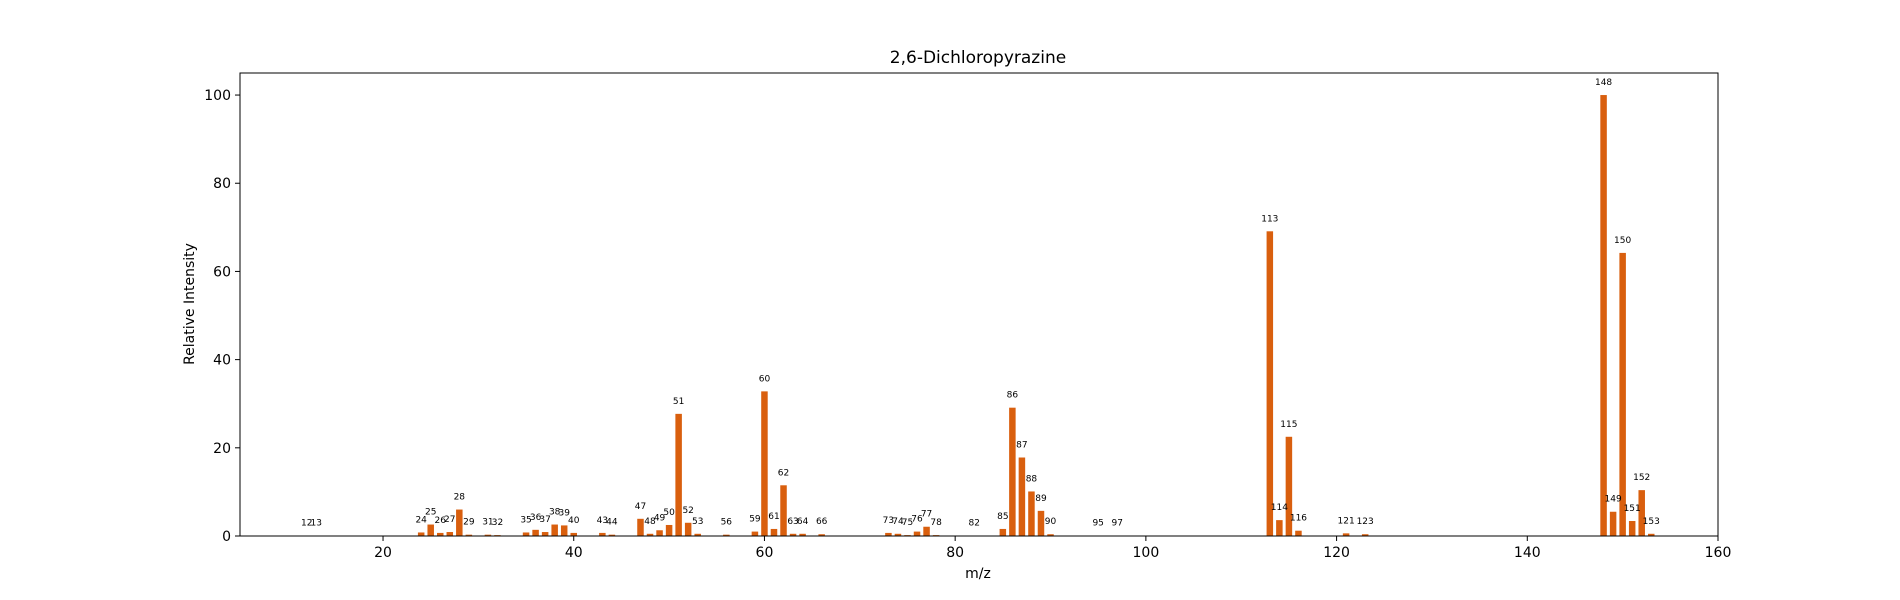 This screenshot has height=600, width=1900. I want to click on x-tick-label: 20, so click(383, 553).